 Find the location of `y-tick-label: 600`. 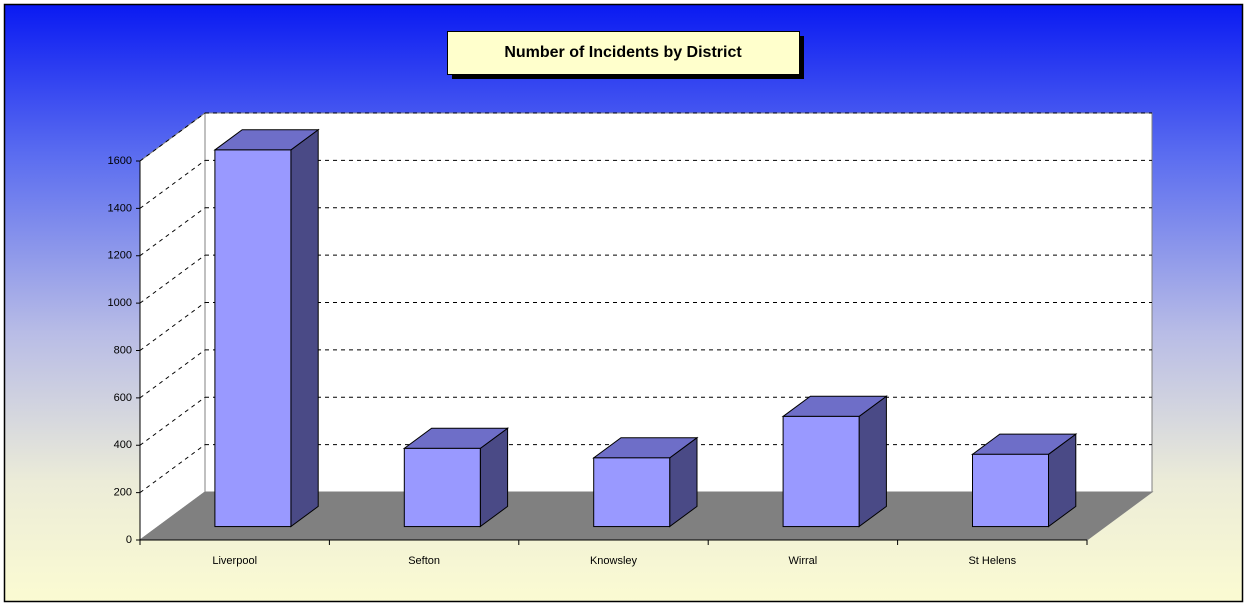

y-tick-label: 600 is located at coordinates (123, 398).